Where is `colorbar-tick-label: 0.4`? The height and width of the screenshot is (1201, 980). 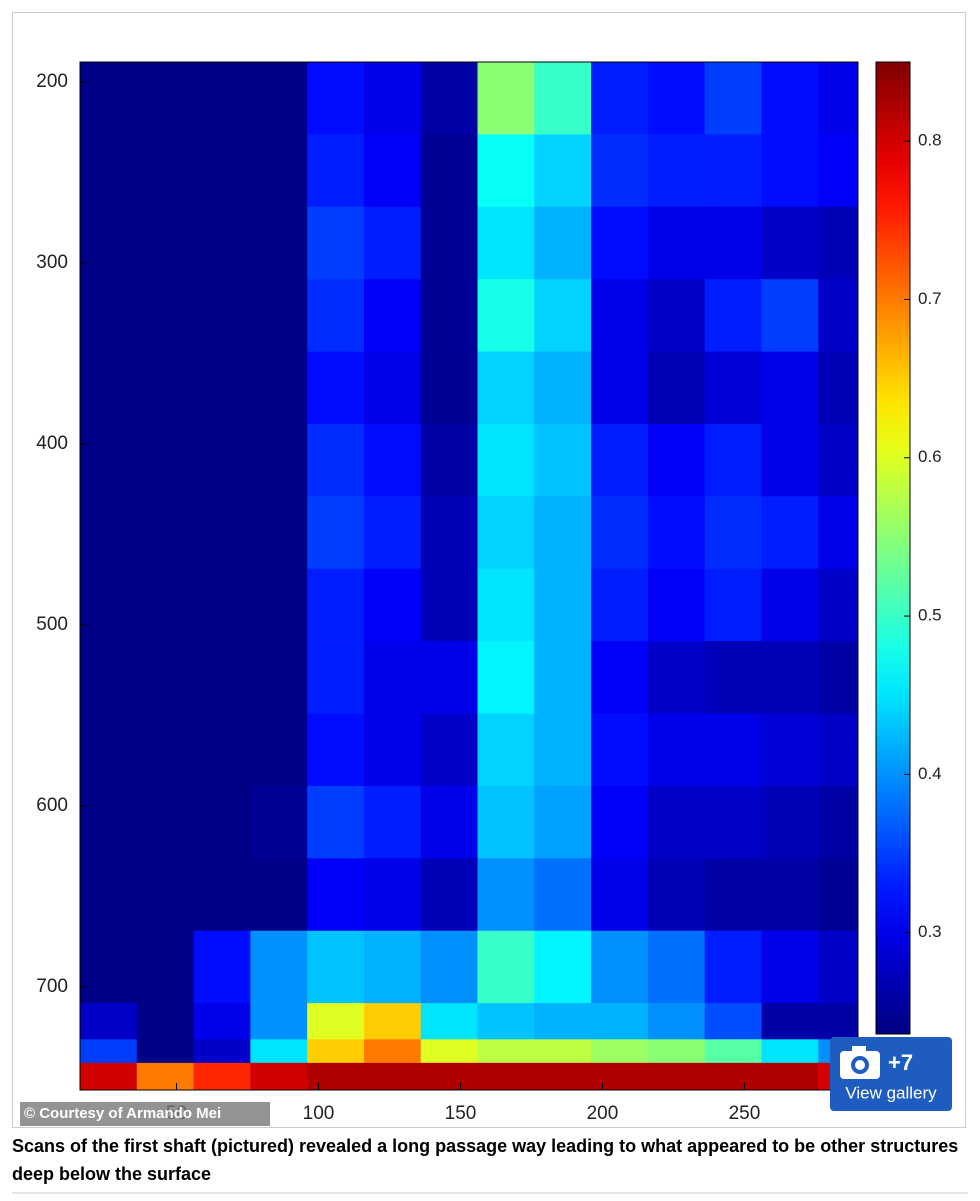 colorbar-tick-label: 0.4 is located at coordinates (930, 773).